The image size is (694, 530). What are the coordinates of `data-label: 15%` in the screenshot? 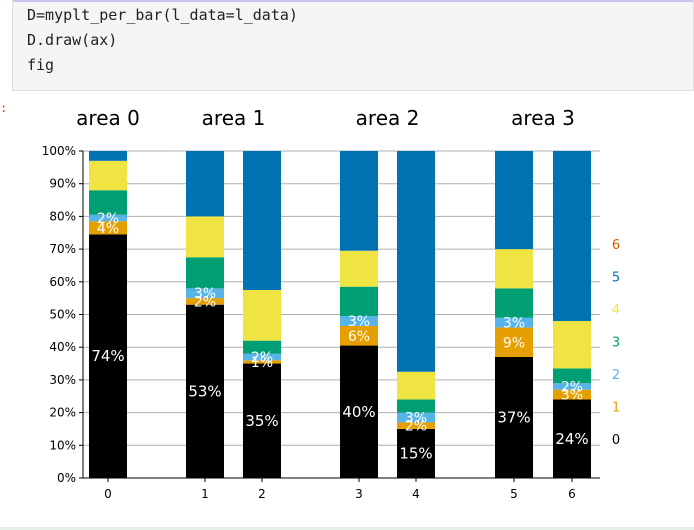 It's located at (415, 453).